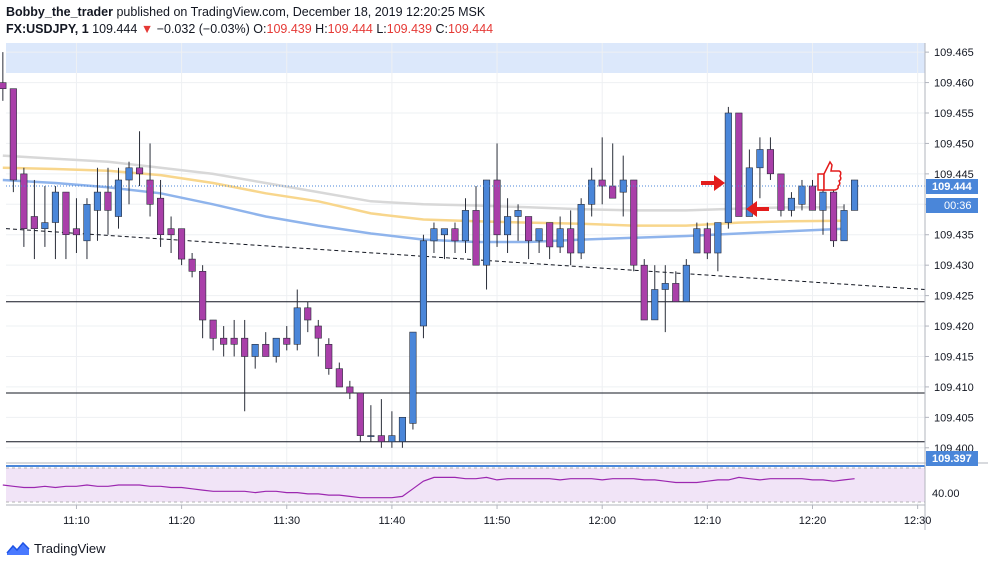 This screenshot has width=988, height=574. Describe the element at coordinates (954, 388) in the screenshot. I see `price-tick-label: 109.410` at that location.